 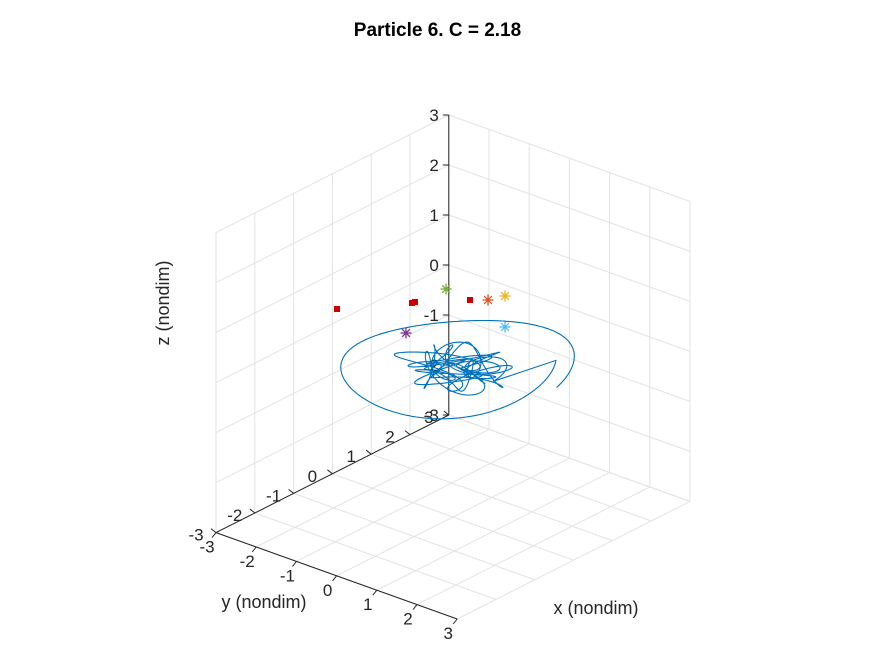 I want to click on z-tick-label: -3, so click(x=431, y=415).